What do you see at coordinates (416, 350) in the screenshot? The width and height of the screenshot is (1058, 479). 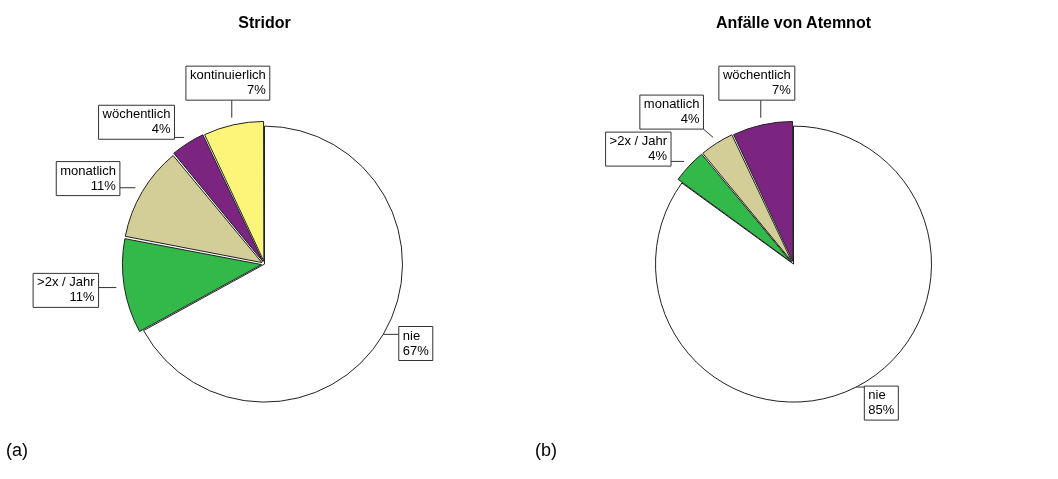 I see `data-label: 67%` at bounding box center [416, 350].